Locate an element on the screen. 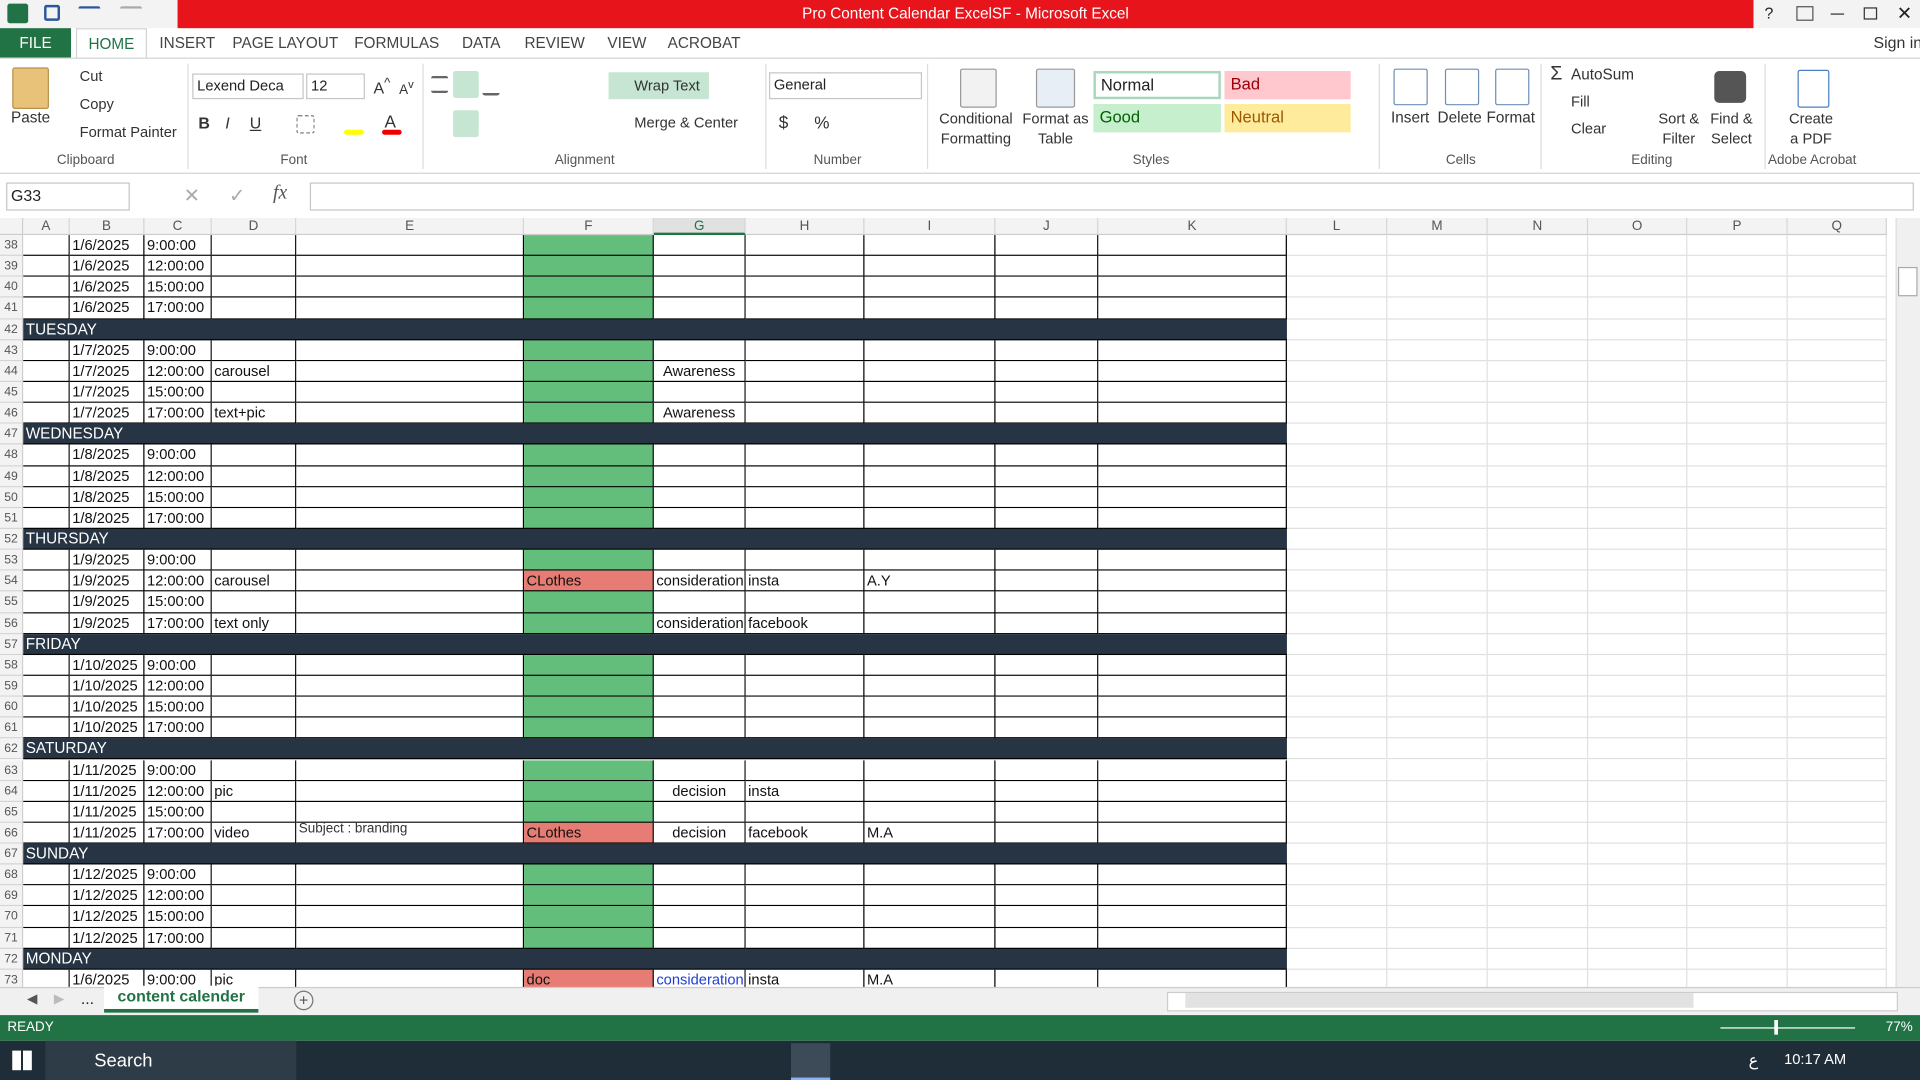 The height and width of the screenshot is (1080, 1920). cell: carousel is located at coordinates (254, 371).